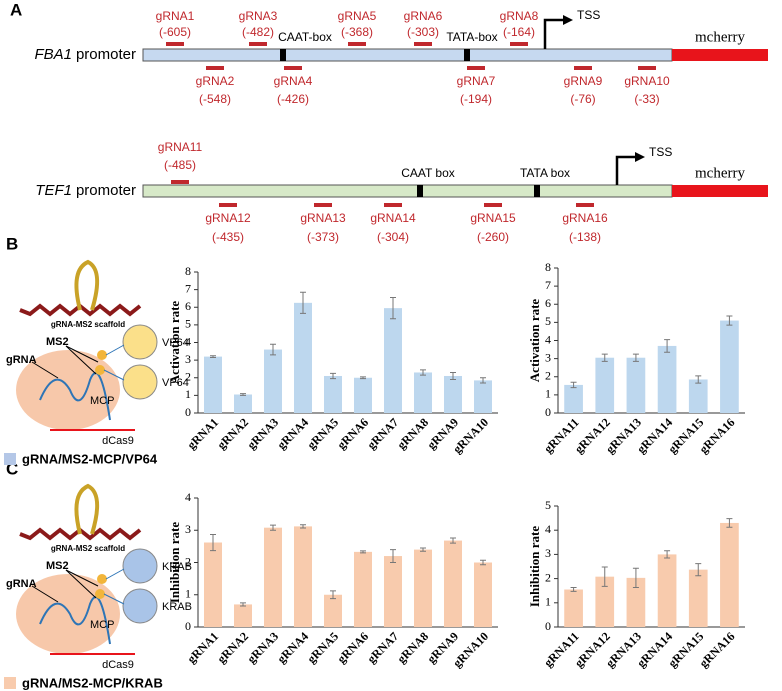  What do you see at coordinates (720, 173) in the screenshot?
I see `reporter-label: mcherry` at bounding box center [720, 173].